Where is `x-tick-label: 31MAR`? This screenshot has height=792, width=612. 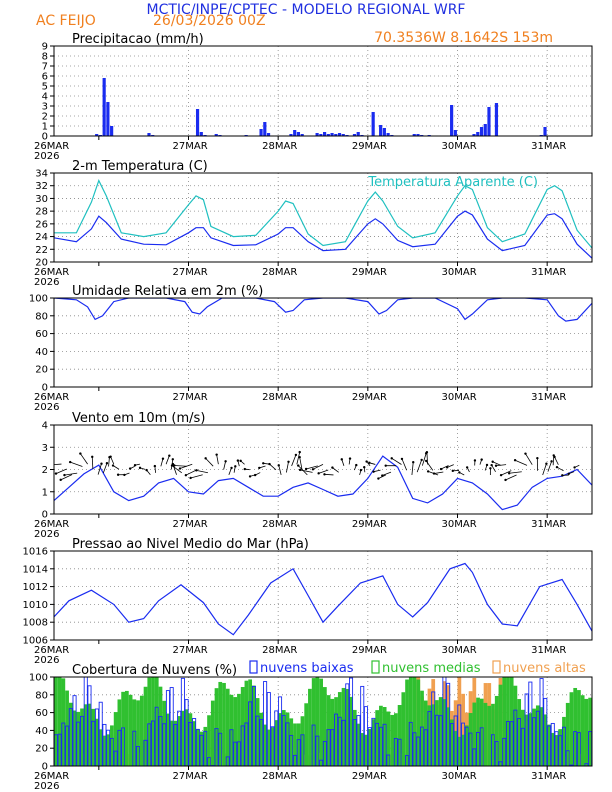
x-tick-label: 31MAR is located at coordinates (548, 272).